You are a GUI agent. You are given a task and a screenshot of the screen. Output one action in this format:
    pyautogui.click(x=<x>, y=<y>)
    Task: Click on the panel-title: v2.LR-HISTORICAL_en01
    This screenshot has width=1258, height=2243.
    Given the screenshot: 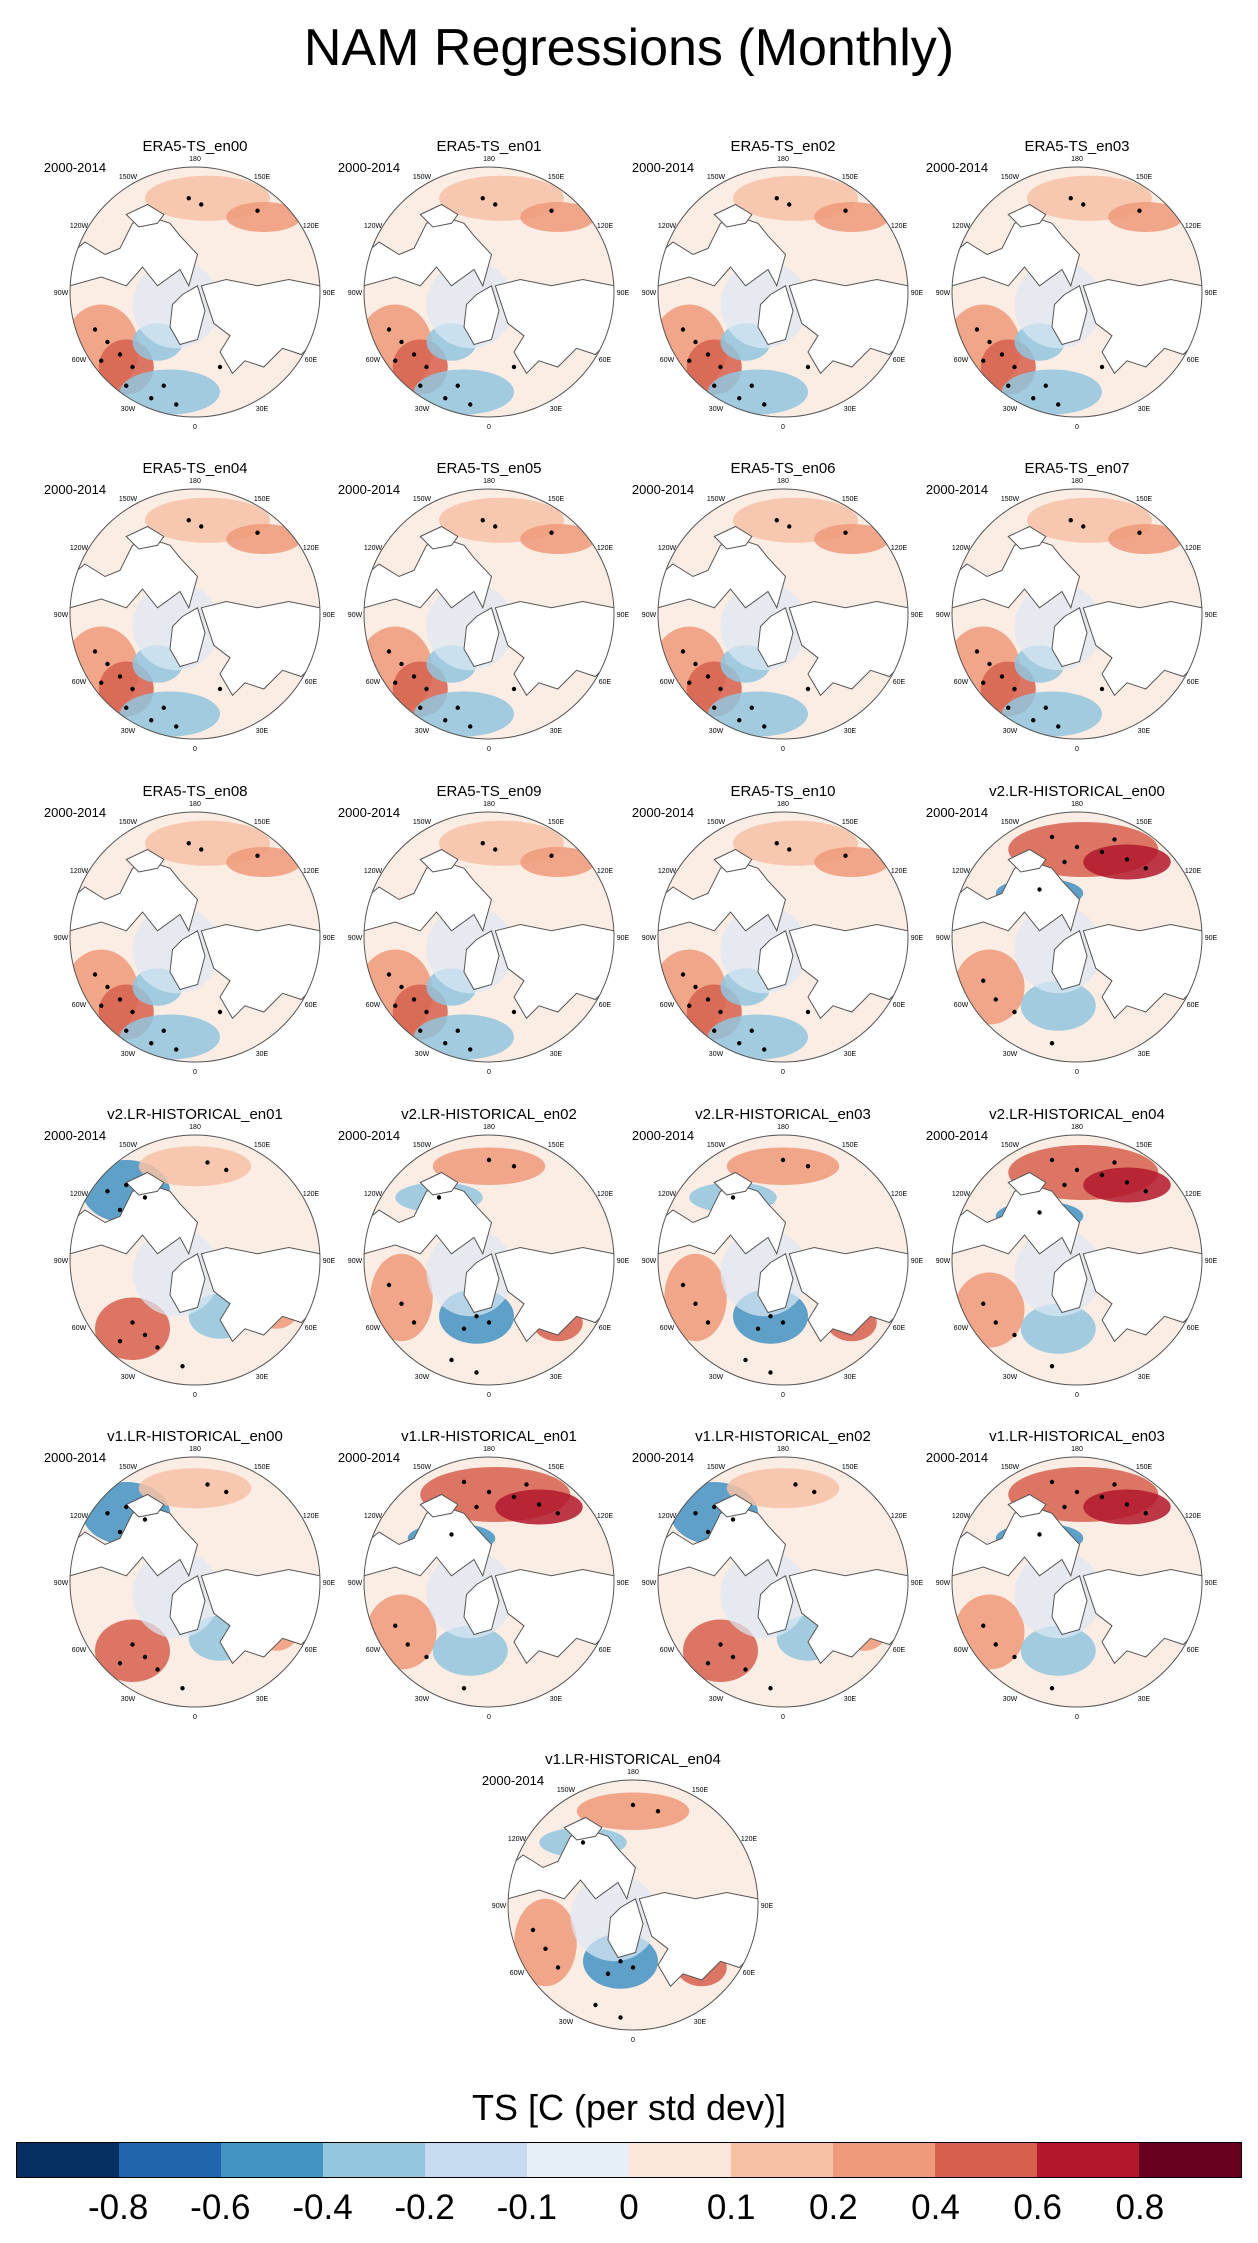 What is the action you would take?
    pyautogui.click(x=195, y=1114)
    